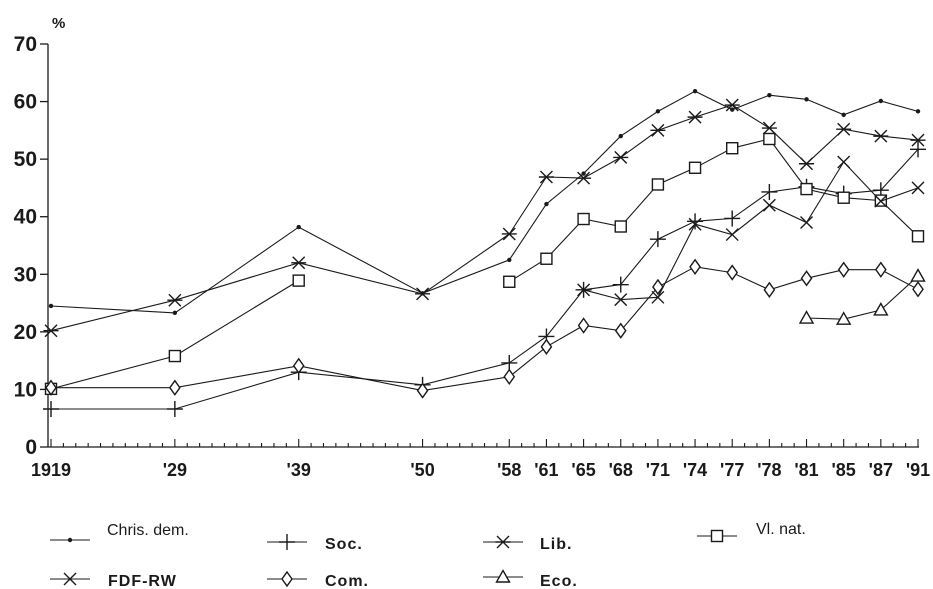  What do you see at coordinates (781, 529) in the screenshot?
I see `legend-label: Vl. nat.` at bounding box center [781, 529].